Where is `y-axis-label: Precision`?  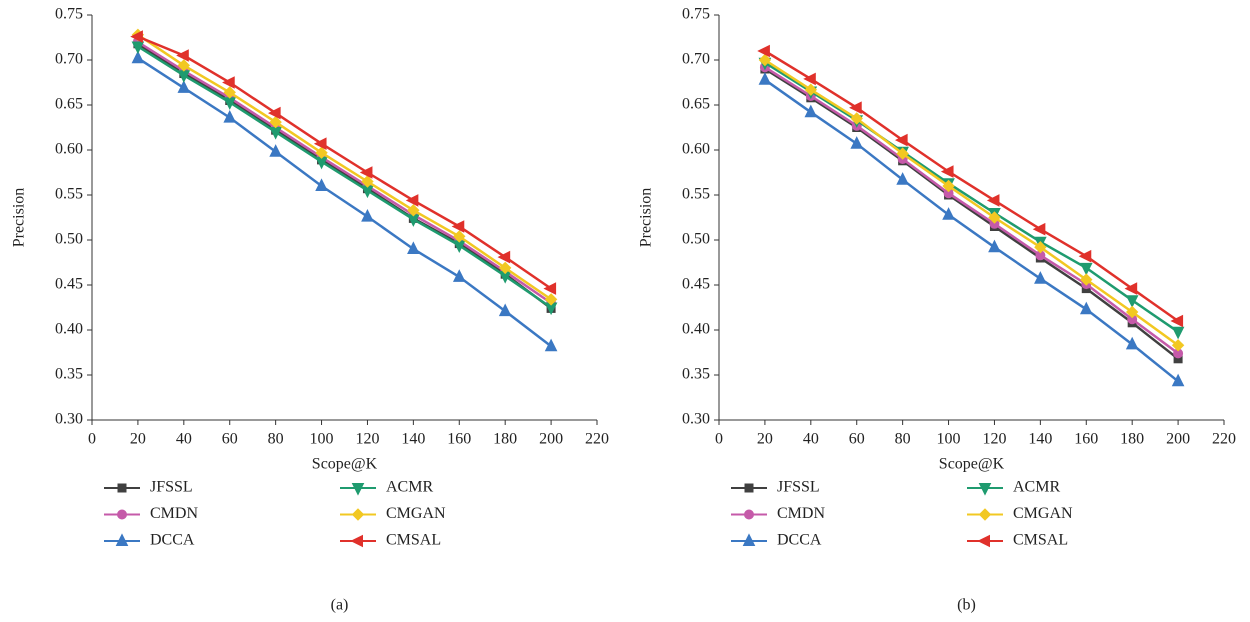 y-axis-label: Precision is located at coordinates (19, 218).